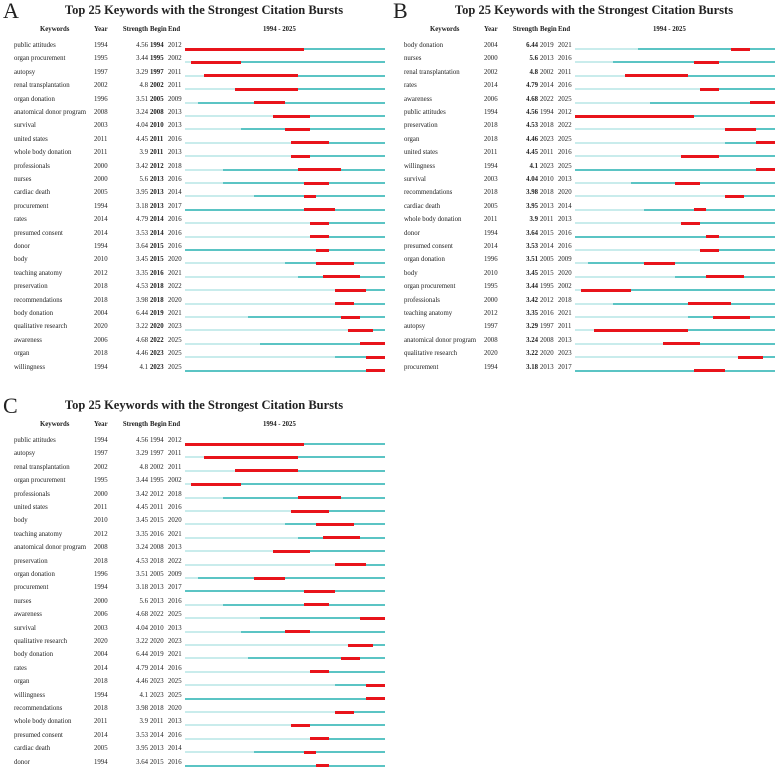  I want to click on keyword-row: public attitudes 1994 4.56 1994 2012, so click(194, 46).